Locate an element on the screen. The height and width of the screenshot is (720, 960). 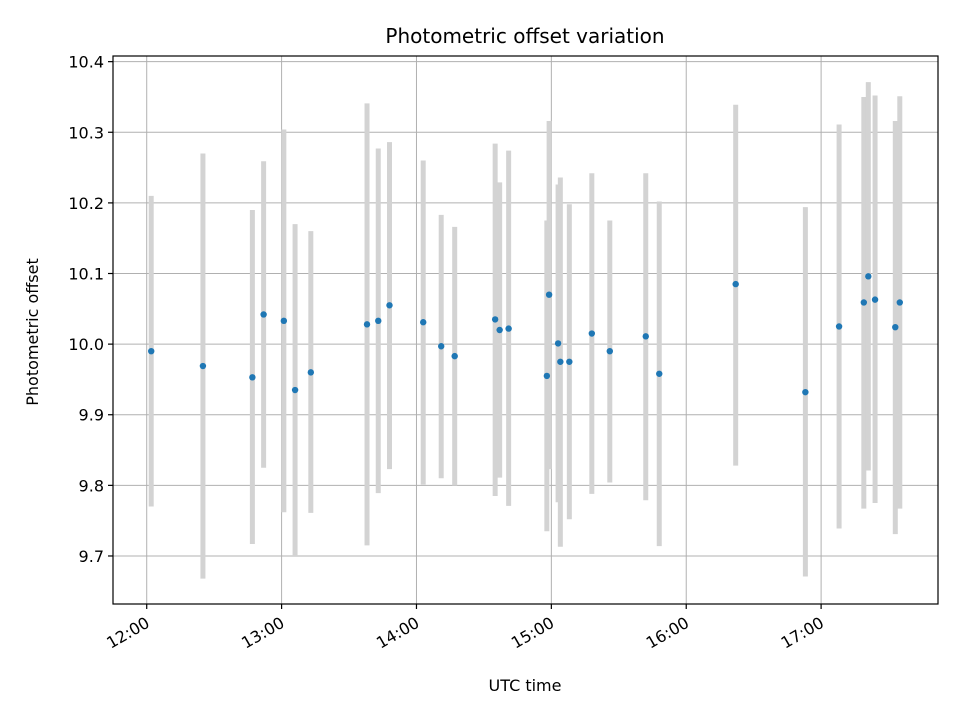
y-tick-label: 10.1 is located at coordinates (86, 274).